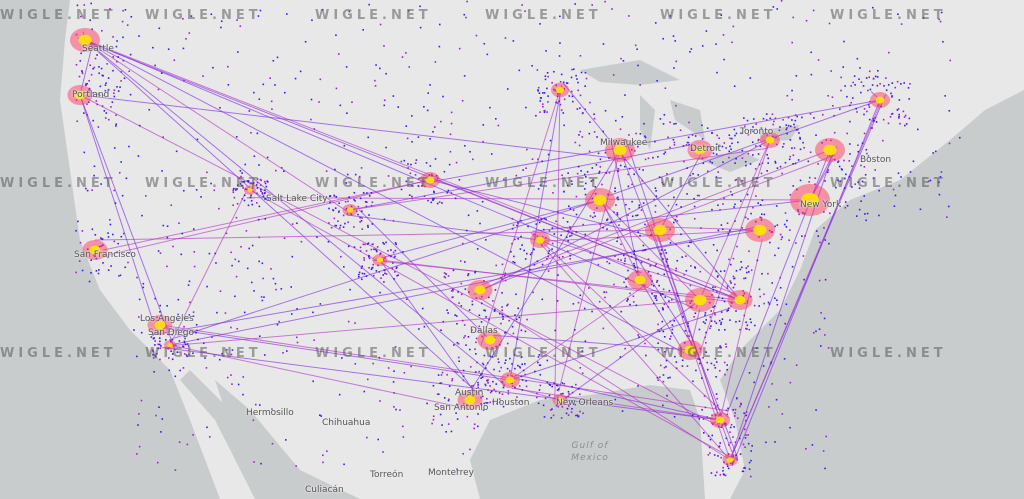 The width and height of the screenshot is (1024, 499). What do you see at coordinates (58, 353) in the screenshot?
I see `wigle-watermark: WIGLE.NET` at bounding box center [58, 353].